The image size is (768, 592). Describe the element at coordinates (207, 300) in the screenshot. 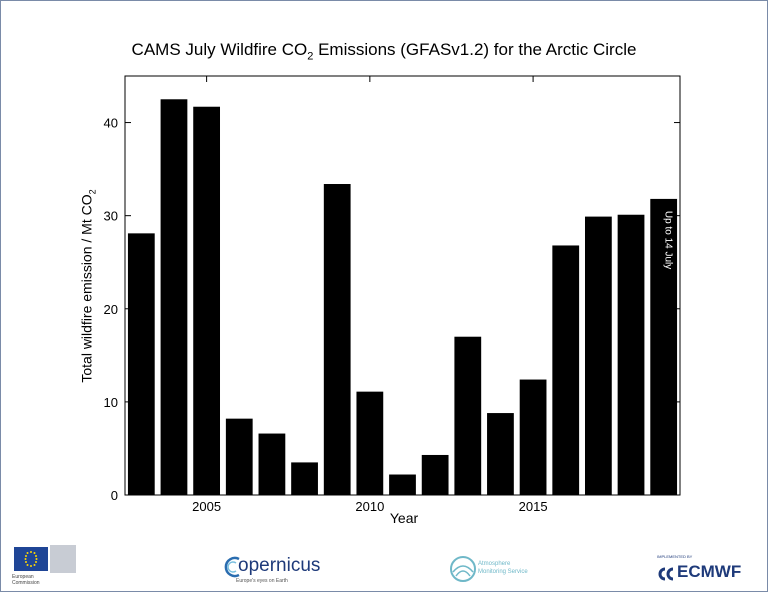

I see `bar-2005` at that location.